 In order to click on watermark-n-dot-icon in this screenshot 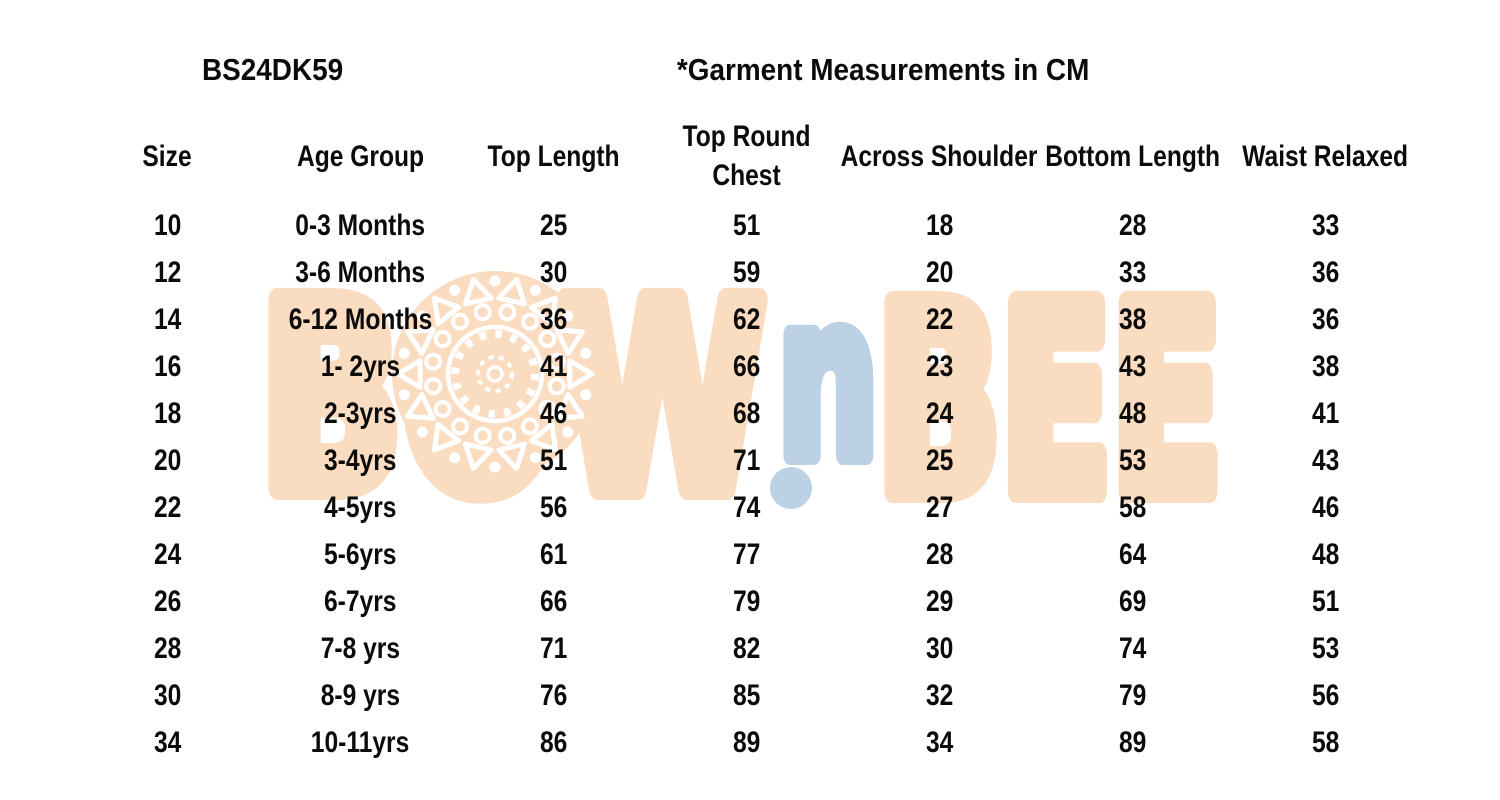, I will do `click(791, 488)`.